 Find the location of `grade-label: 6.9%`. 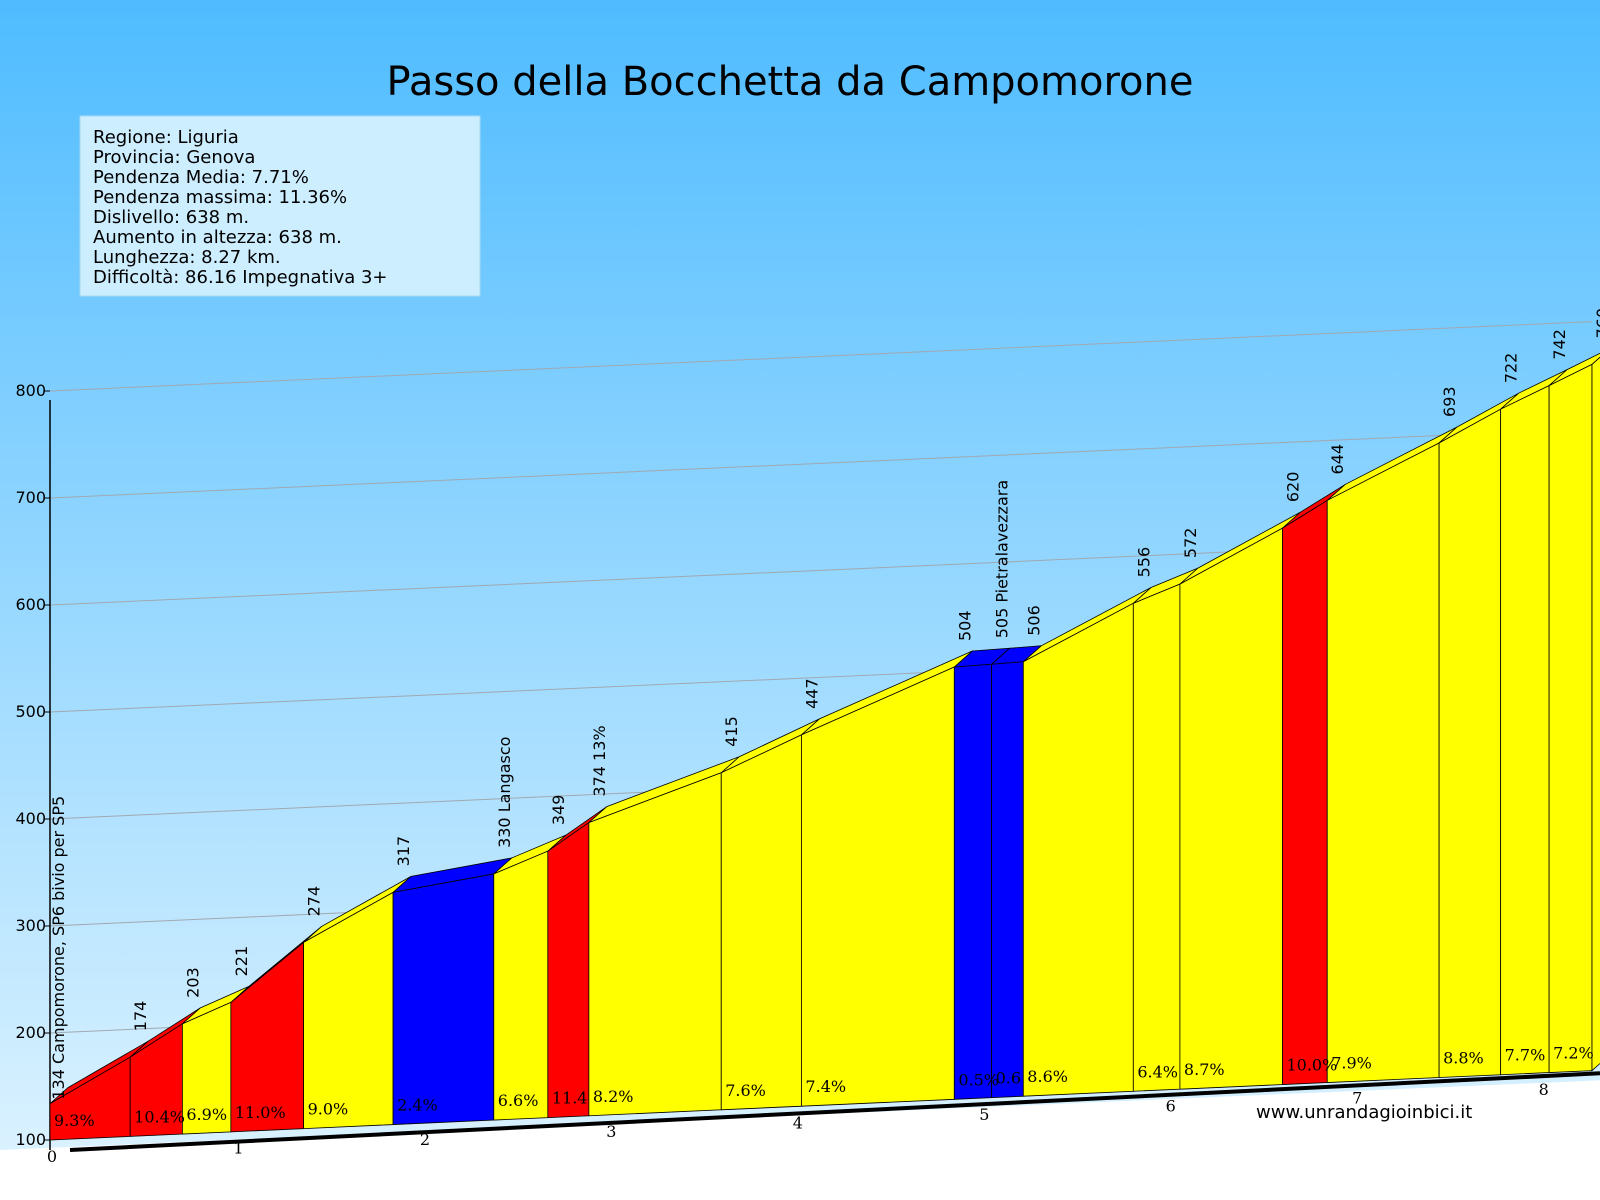

grade-label: 6.9% is located at coordinates (206, 1114).